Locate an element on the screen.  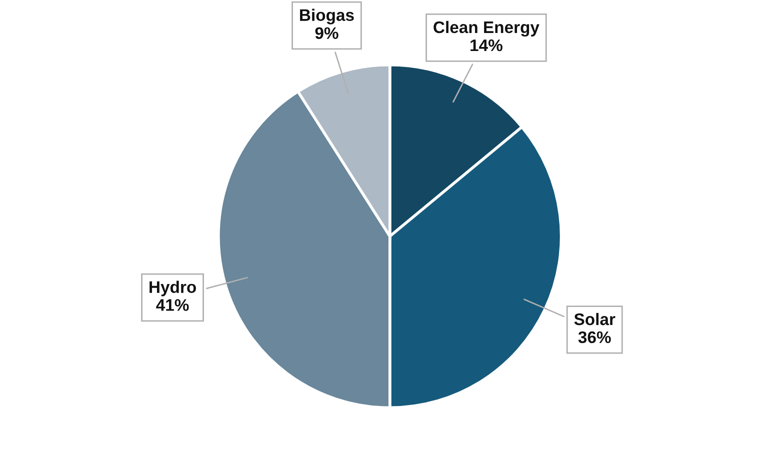
slice-label: Hydro is located at coordinates (173, 288).